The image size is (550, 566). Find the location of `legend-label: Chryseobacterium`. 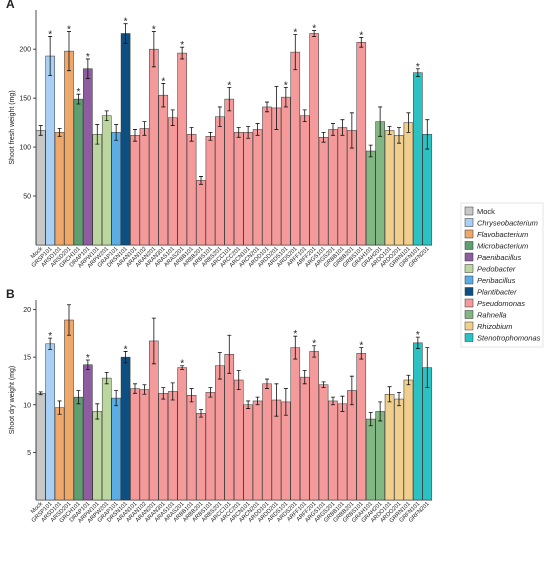

legend-label: Chryseobacterium is located at coordinates (507, 223).